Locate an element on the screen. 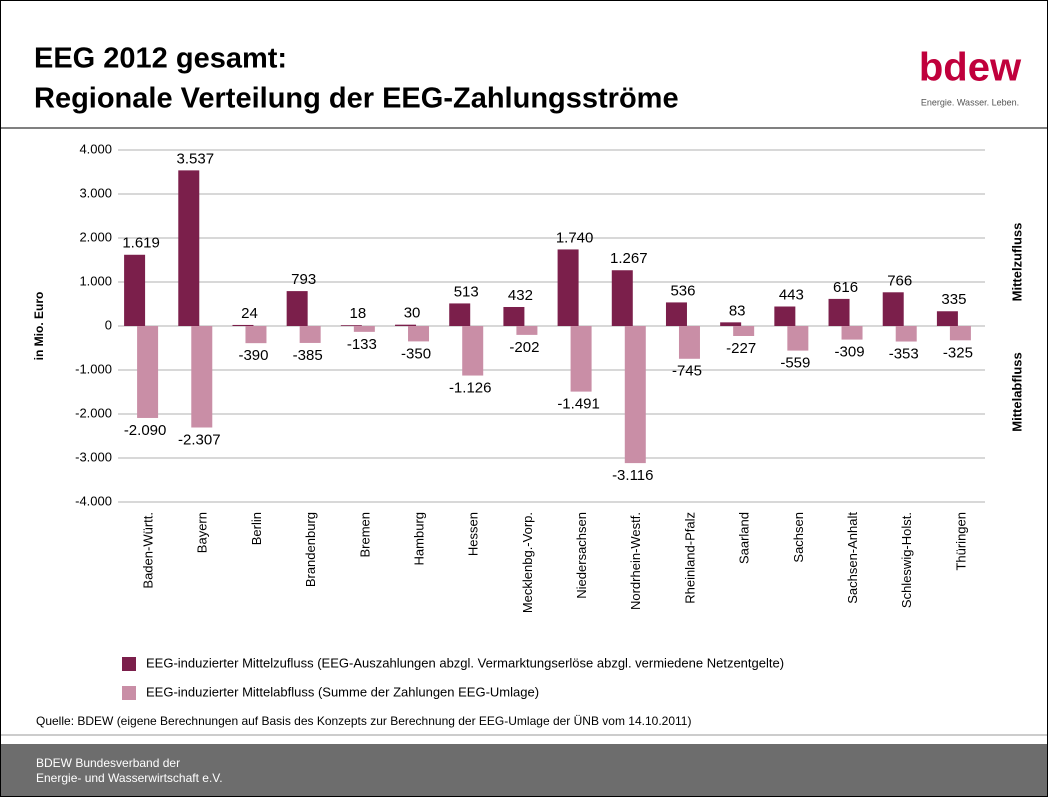 The image size is (1048, 797). value-label: -133 is located at coordinates (362, 344).